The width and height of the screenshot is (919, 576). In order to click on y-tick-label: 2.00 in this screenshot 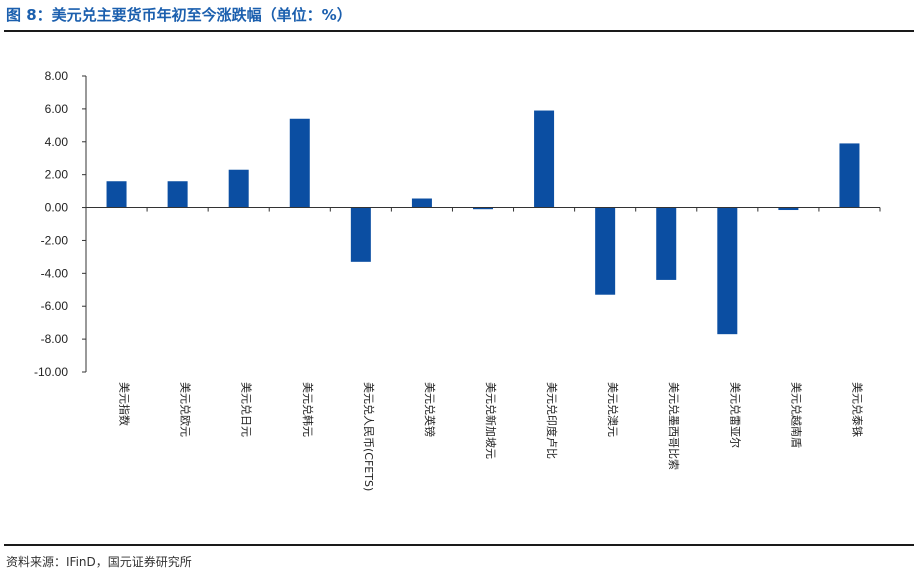, I will do `click(57, 175)`.